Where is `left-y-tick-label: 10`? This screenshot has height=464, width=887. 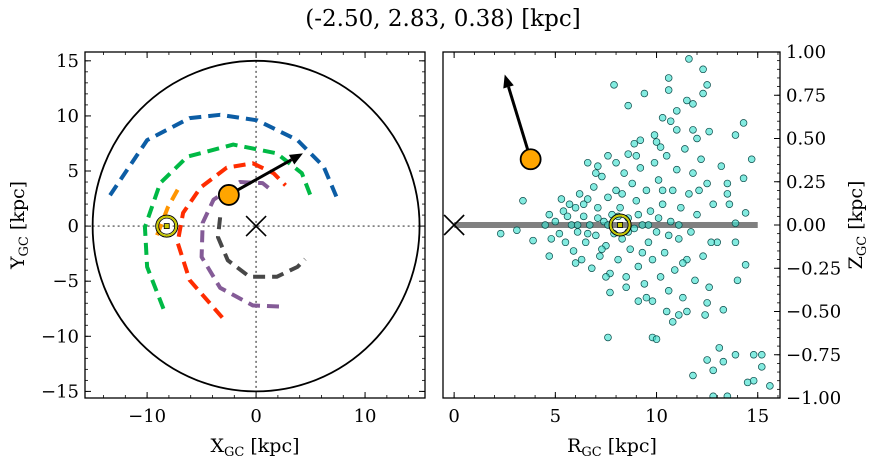 left-y-tick-label: 10 is located at coordinates (67, 116).